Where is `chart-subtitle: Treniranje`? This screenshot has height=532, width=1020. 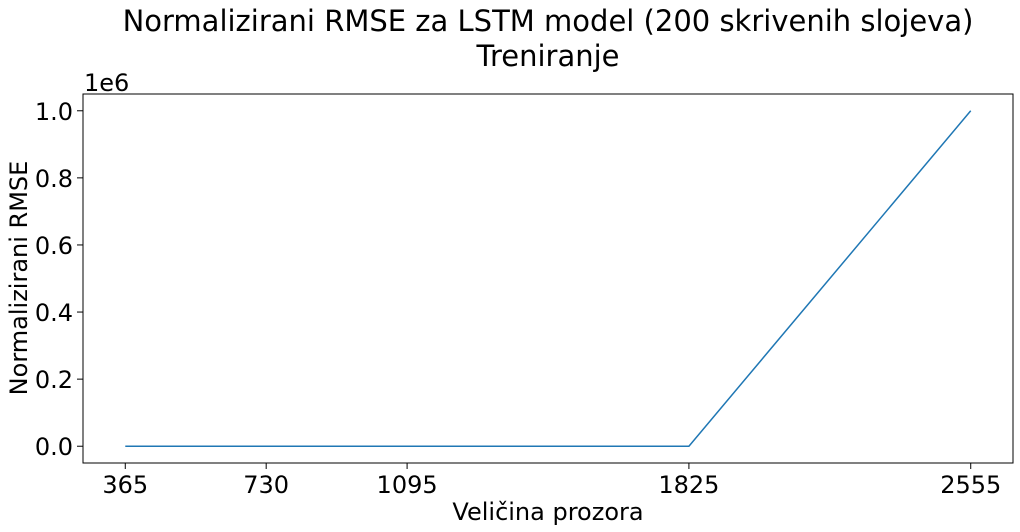 chart-subtitle: Treniranje is located at coordinates (548, 56).